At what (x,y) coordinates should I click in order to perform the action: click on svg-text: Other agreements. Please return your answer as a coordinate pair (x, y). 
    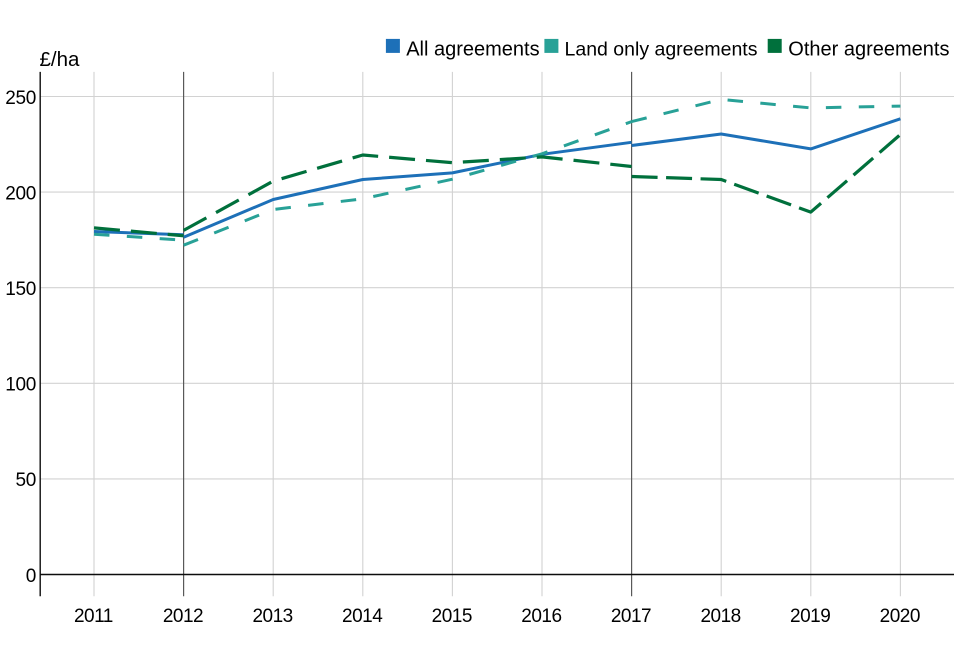
    Looking at the image, I should click on (868, 49).